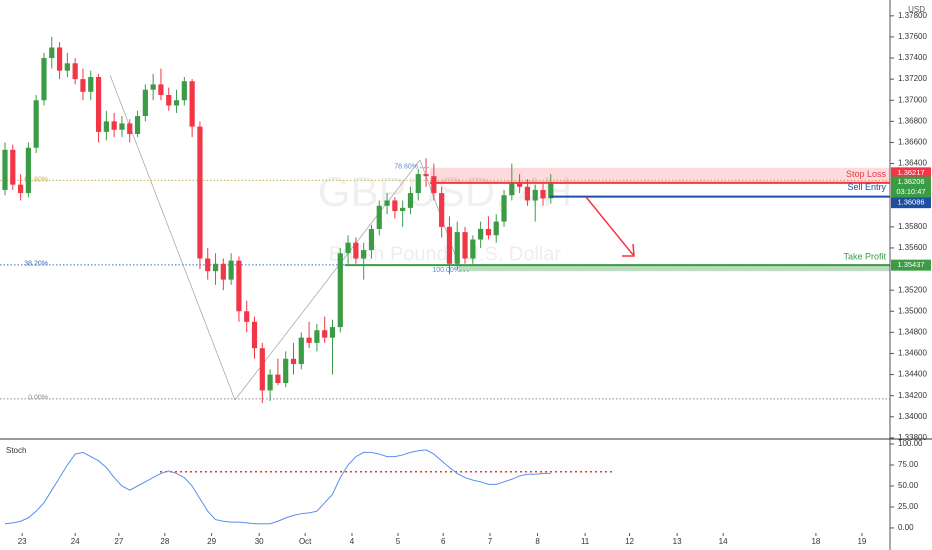 The image size is (932, 550). Describe the element at coordinates (864, 257) in the screenshot. I see `level-name: Take Profit` at that location.